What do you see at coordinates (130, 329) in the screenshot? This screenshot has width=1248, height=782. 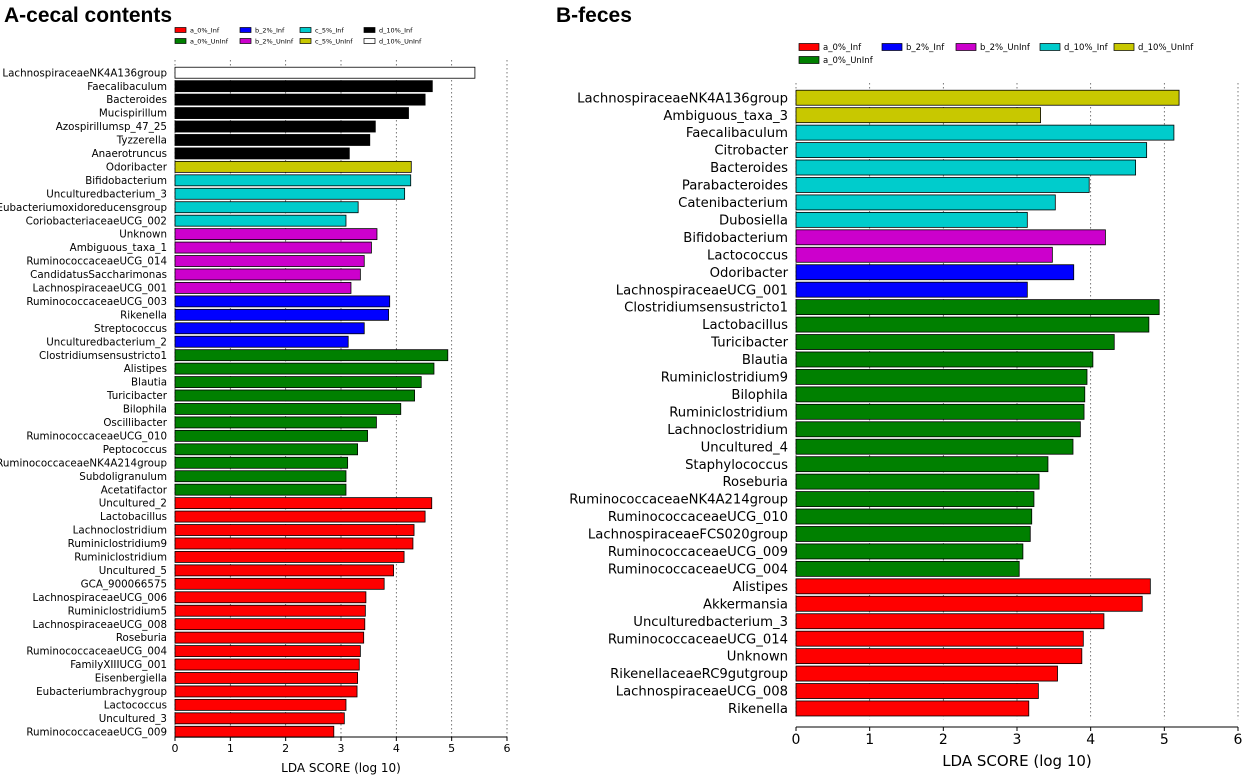 I see `category-label-a-streptococcus: Streptococcus` at bounding box center [130, 329].